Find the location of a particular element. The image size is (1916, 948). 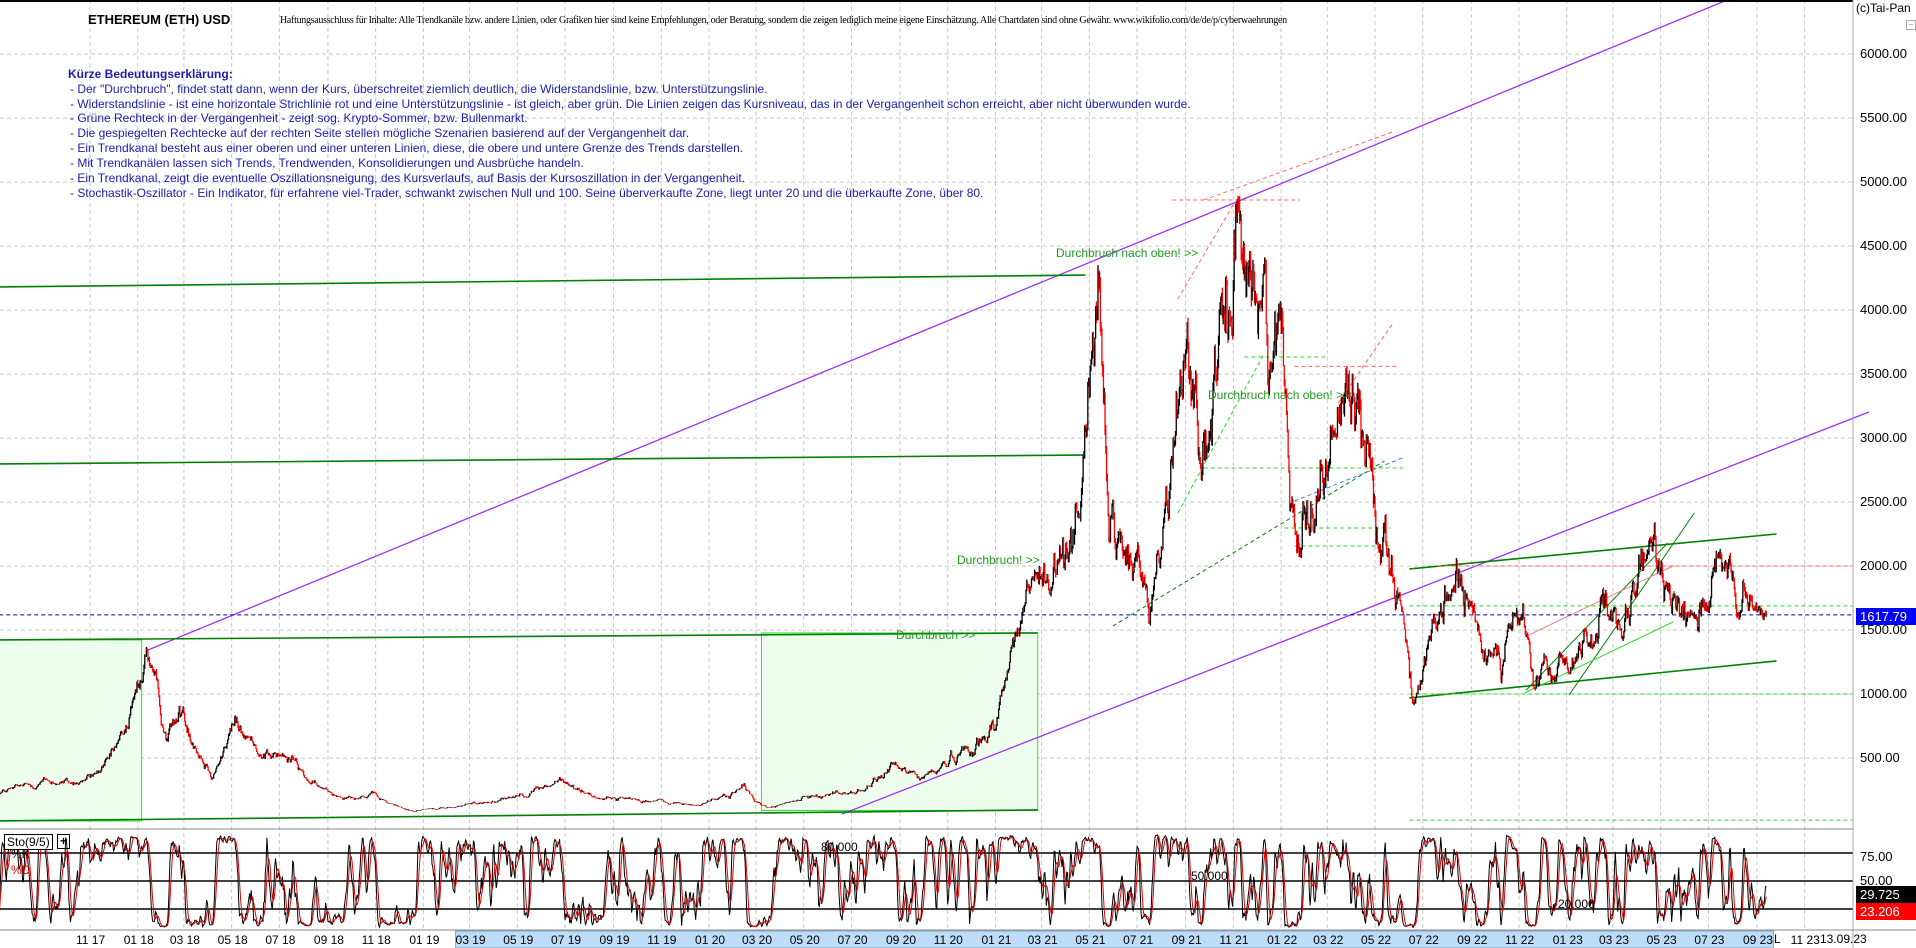

log-scale-button: L is located at coordinates (1777, 939).